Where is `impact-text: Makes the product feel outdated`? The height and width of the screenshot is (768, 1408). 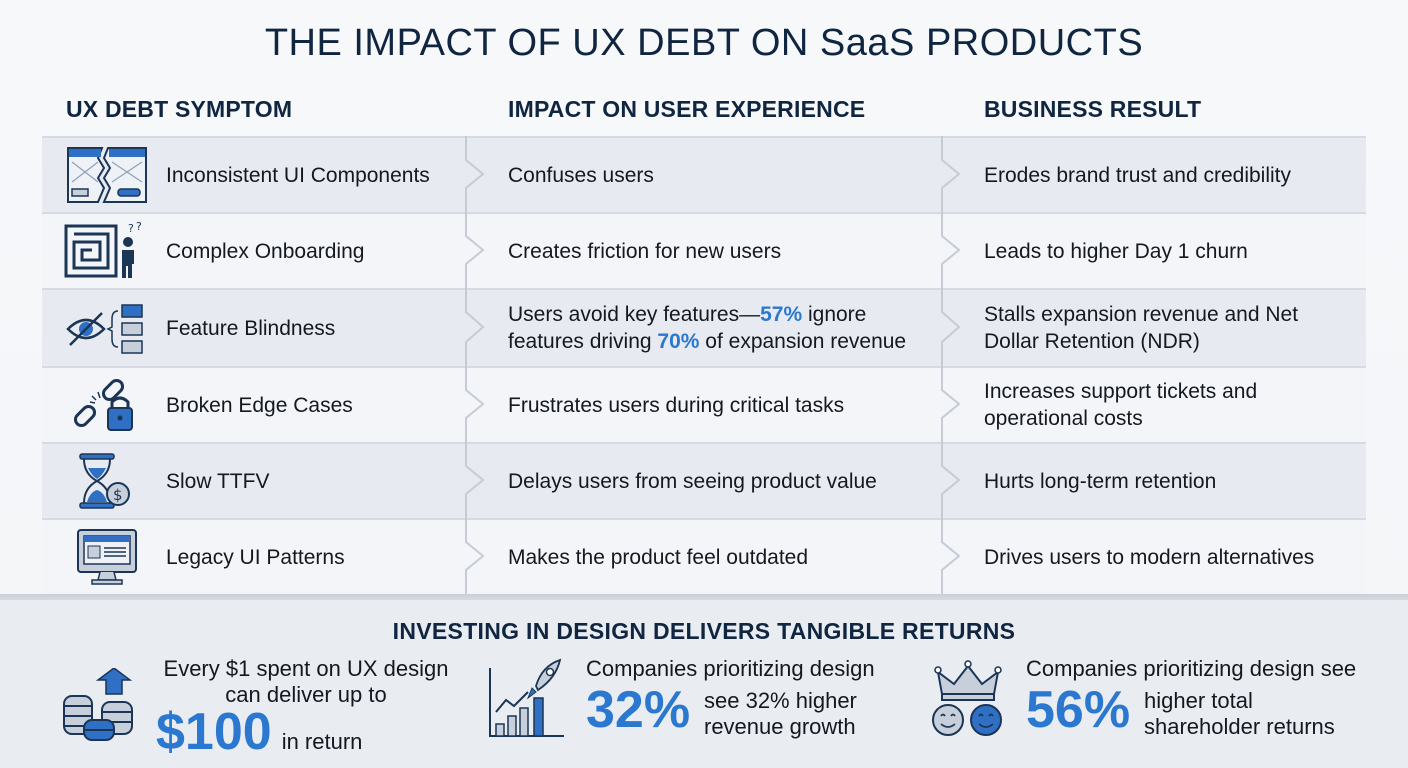
impact-text: Makes the product feel outdated is located at coordinates (658, 557).